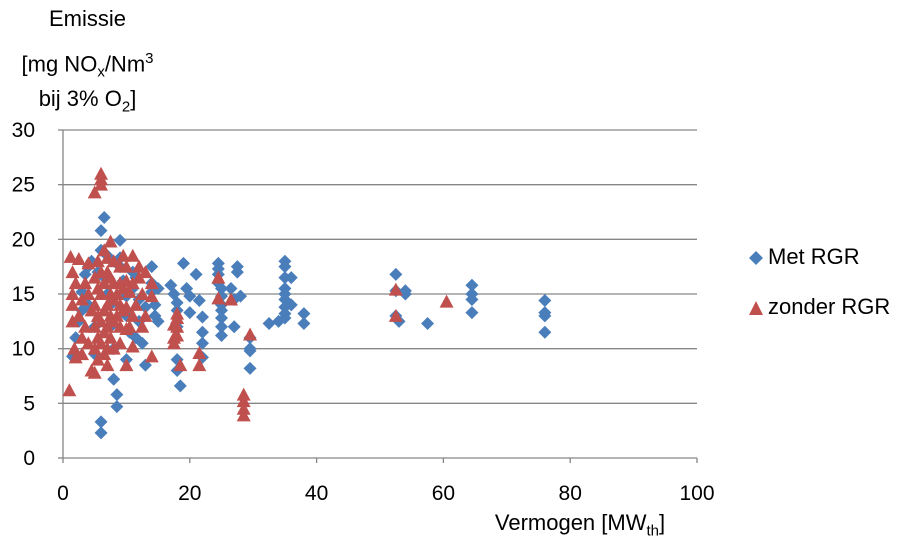 This screenshot has width=914, height=550. What do you see at coordinates (316, 493) in the screenshot?
I see `x-tick-label-40: 40` at bounding box center [316, 493].